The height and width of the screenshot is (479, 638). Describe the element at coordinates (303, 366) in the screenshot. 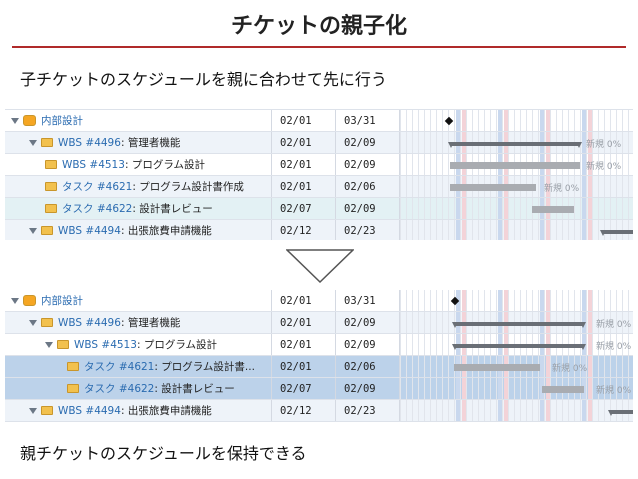

I see `start-date: 02/01` at that location.